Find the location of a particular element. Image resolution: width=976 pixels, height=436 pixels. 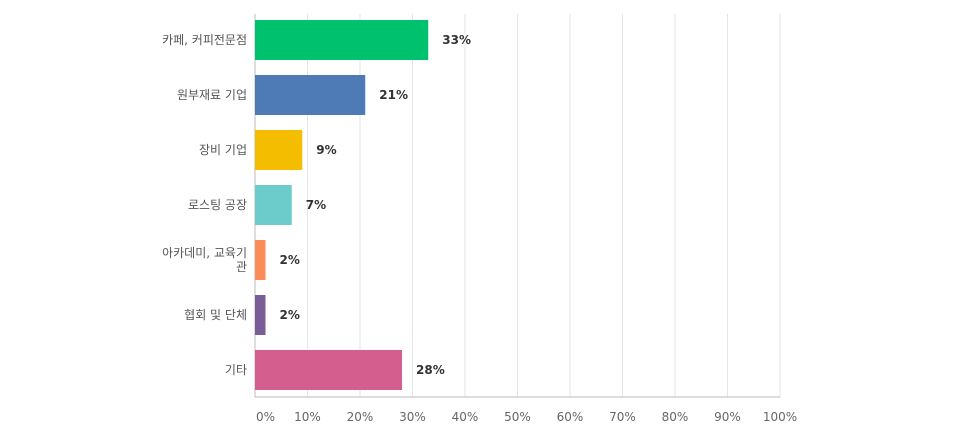

tick-layer: 0% 10% 20% 30% 40% 50% 60% 70% 80% 90% 100% is located at coordinates (526, 417).